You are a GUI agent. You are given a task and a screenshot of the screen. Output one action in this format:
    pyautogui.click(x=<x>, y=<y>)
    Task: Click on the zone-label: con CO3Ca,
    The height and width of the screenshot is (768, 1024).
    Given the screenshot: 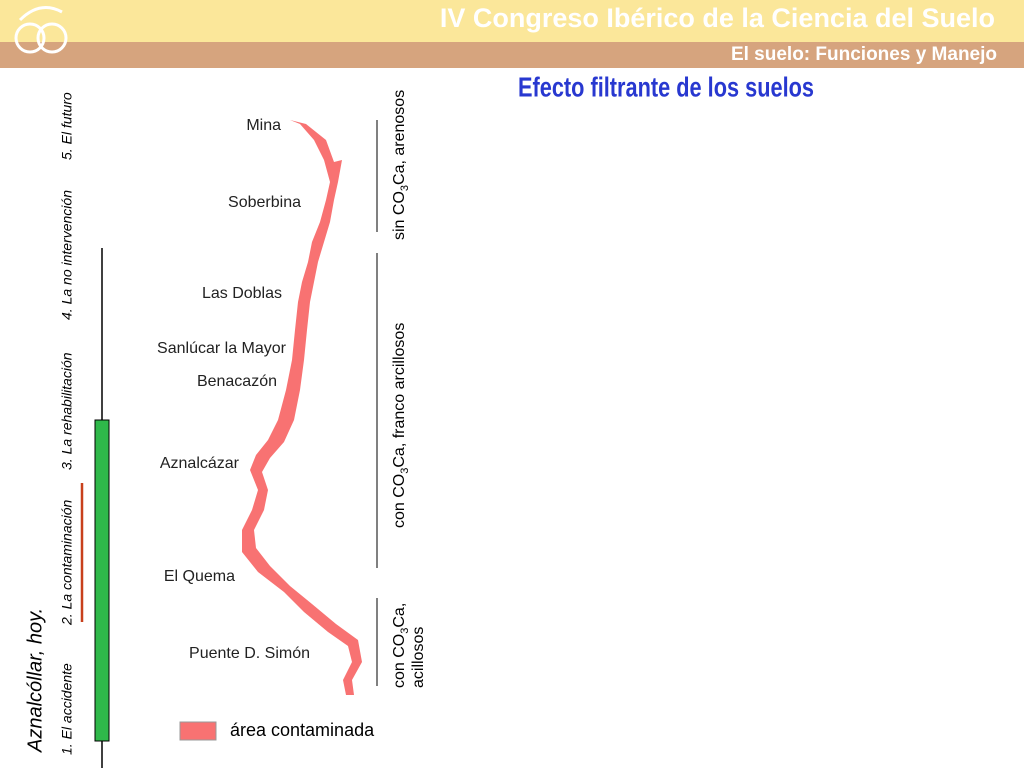 What is the action you would take?
    pyautogui.click(x=401, y=645)
    